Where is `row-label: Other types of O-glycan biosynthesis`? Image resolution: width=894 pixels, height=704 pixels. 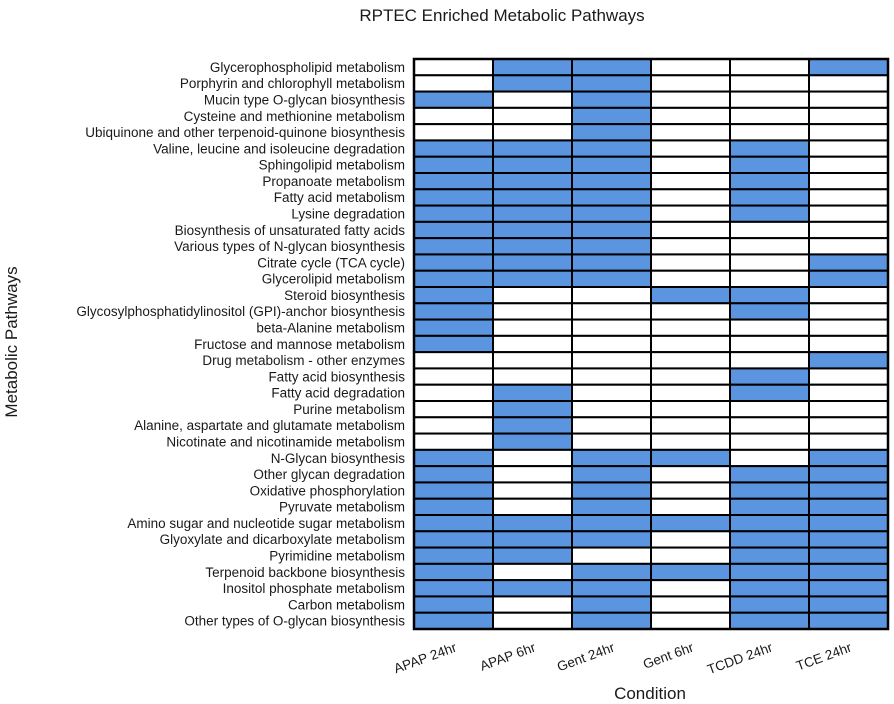
row-label: Other types of O-glycan biosynthesis is located at coordinates (294, 621).